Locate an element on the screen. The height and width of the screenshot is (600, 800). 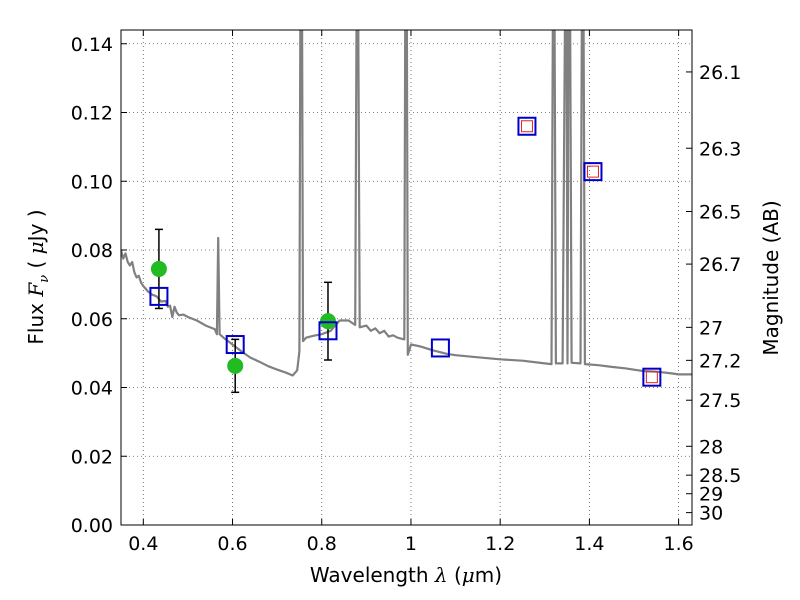
x-tick-label: 0.8 is located at coordinates (322, 544).